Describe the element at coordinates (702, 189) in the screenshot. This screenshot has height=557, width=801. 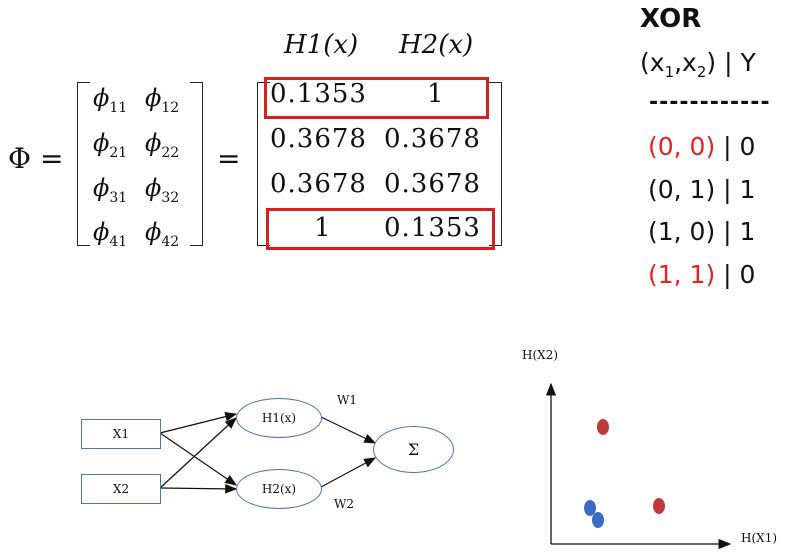
I see `xor-row: (0, 1) | 1` at that location.